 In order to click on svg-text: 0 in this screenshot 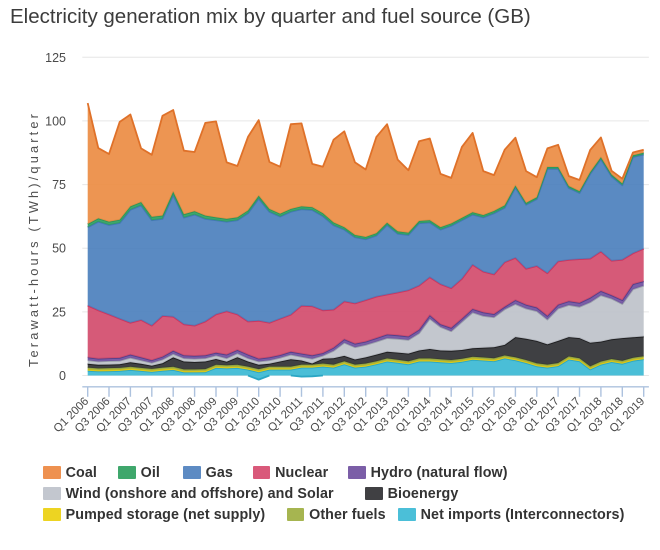, I will do `click(62, 376)`.